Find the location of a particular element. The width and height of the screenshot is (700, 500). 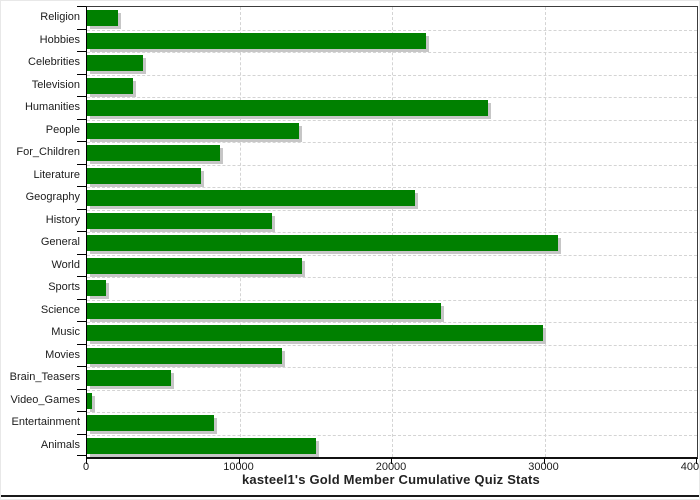

category-label: Humanities is located at coordinates (52, 107).